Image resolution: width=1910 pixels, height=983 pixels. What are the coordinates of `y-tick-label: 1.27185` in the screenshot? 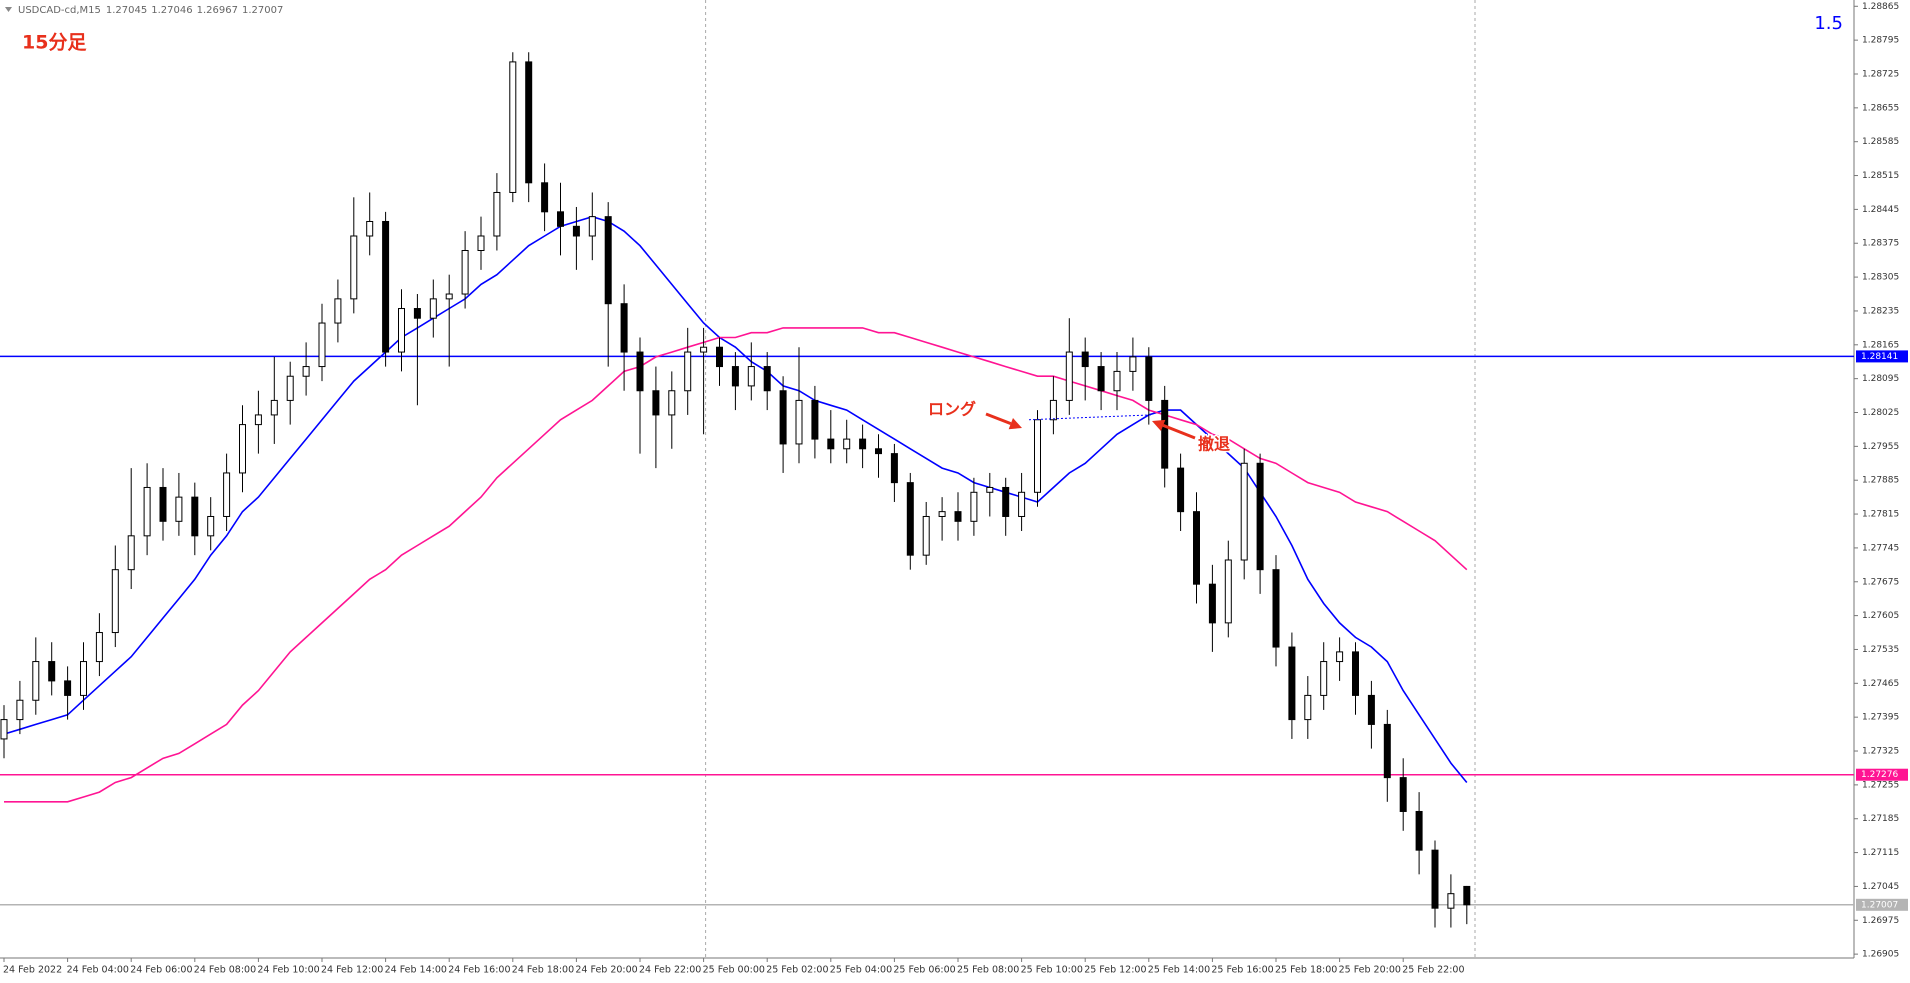 It's located at (1880, 819).